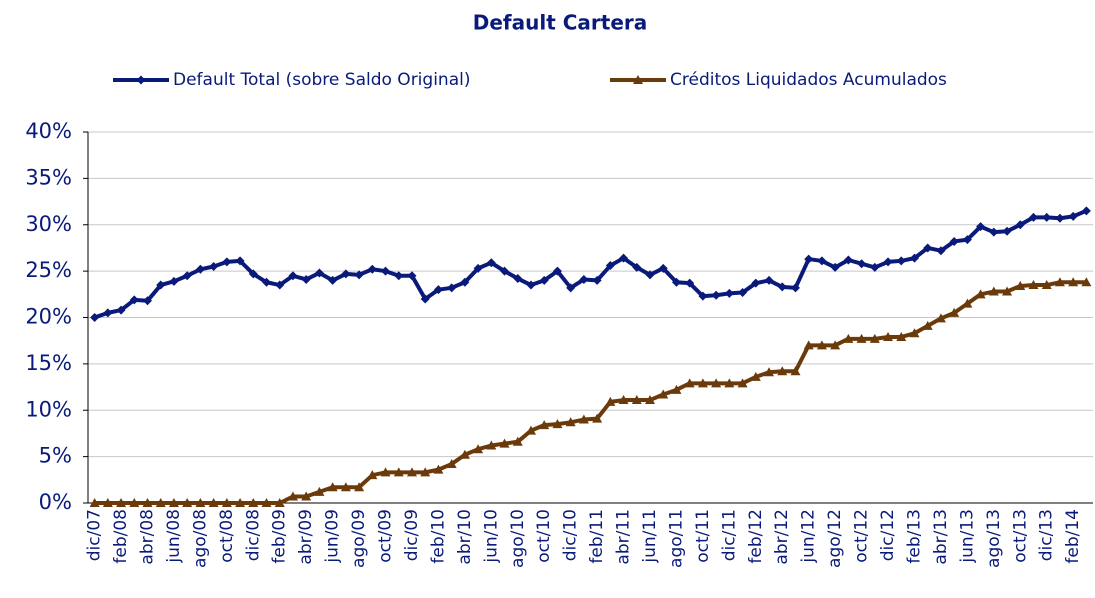  I want to click on x-tick-label: jun/08, so click(174, 536).